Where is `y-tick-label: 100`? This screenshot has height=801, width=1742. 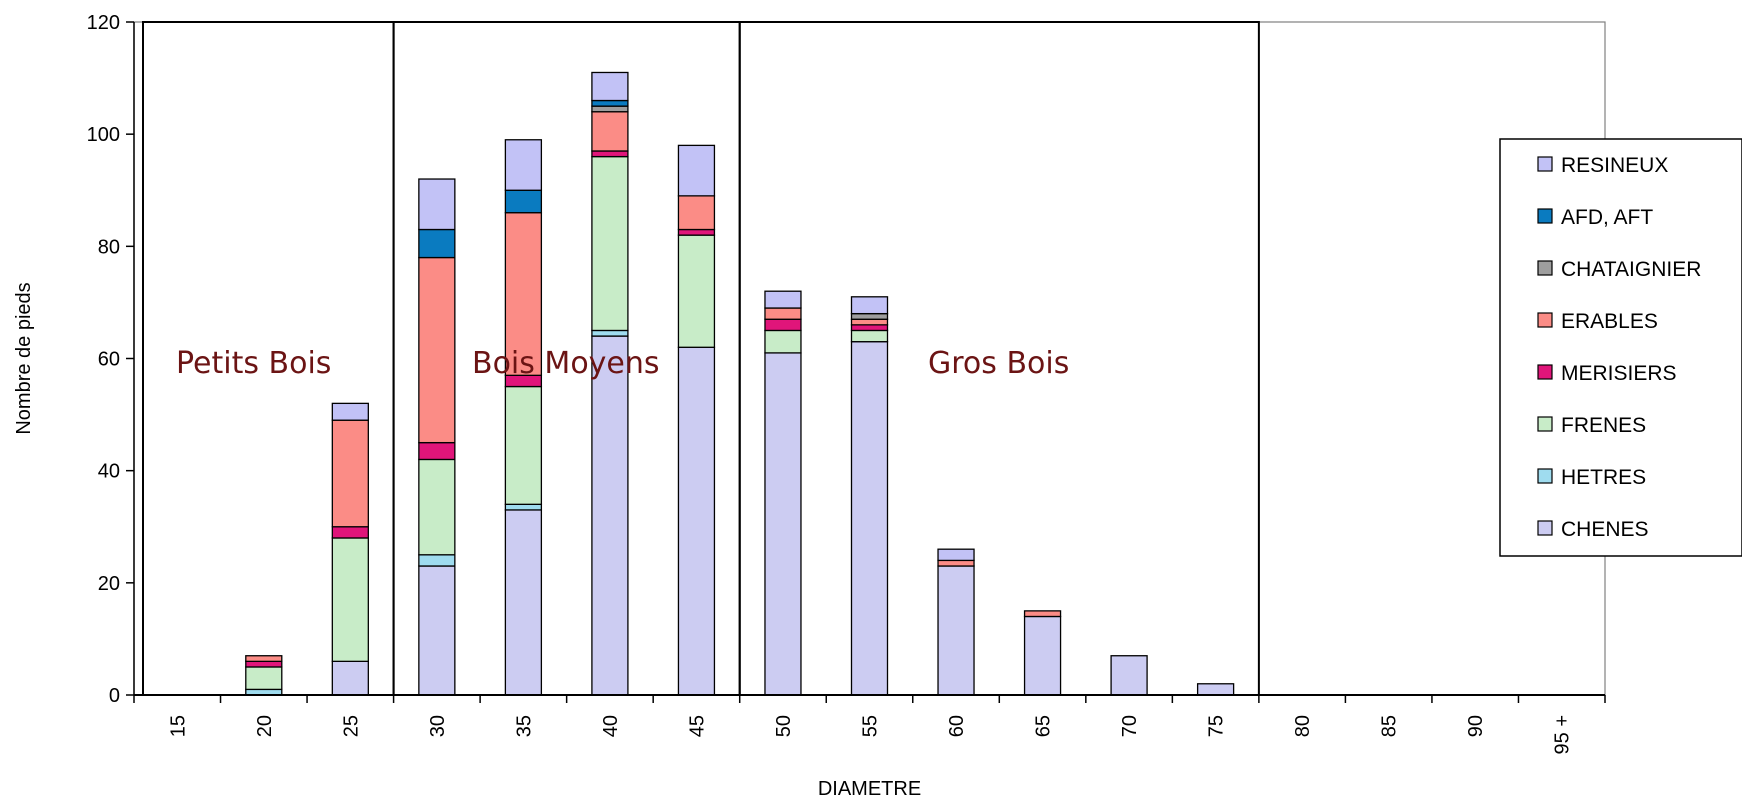
y-tick-label: 100 is located at coordinates (103, 135).